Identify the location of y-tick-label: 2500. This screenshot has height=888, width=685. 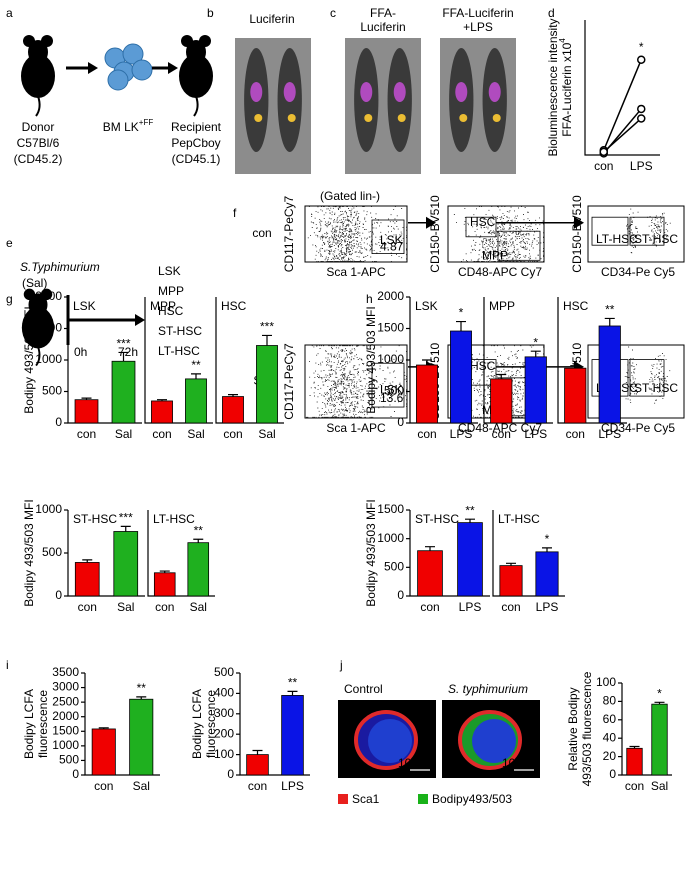
(65, 701).